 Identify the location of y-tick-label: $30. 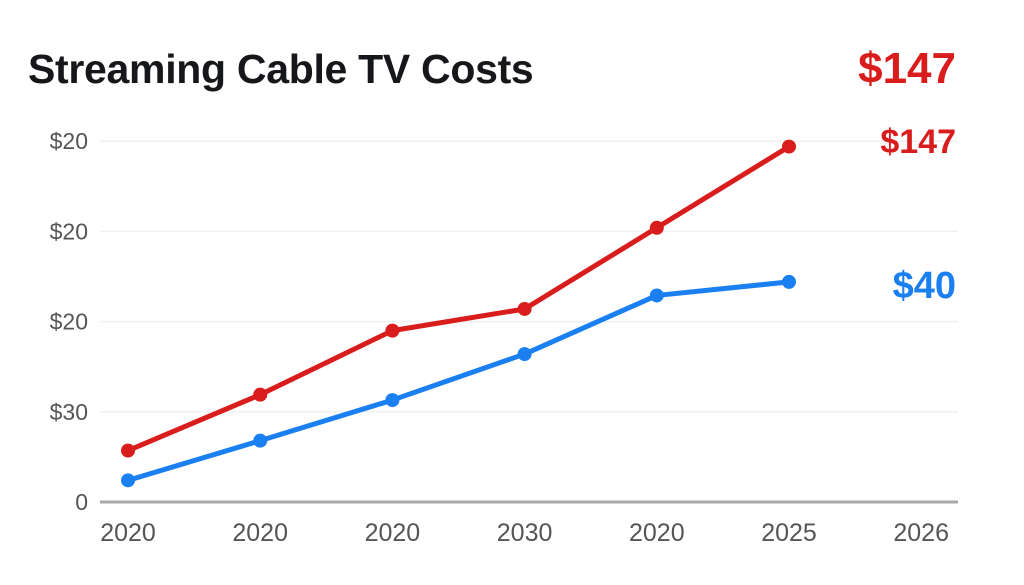
(69, 412).